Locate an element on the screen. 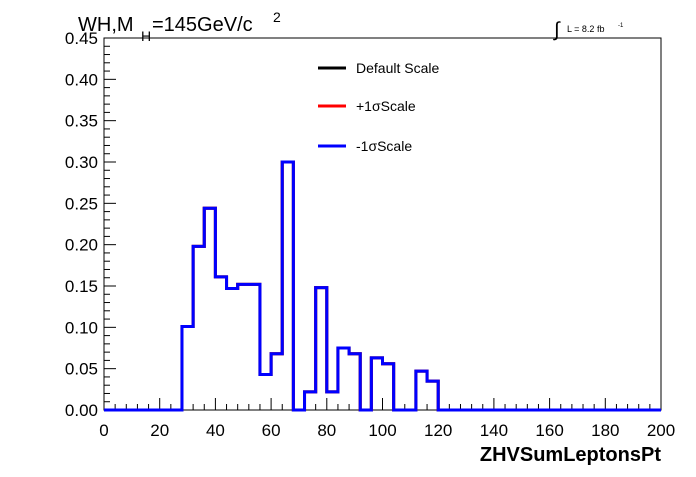 The height and width of the screenshot is (477, 696). y-tick-label: 0.10 is located at coordinates (81, 327).